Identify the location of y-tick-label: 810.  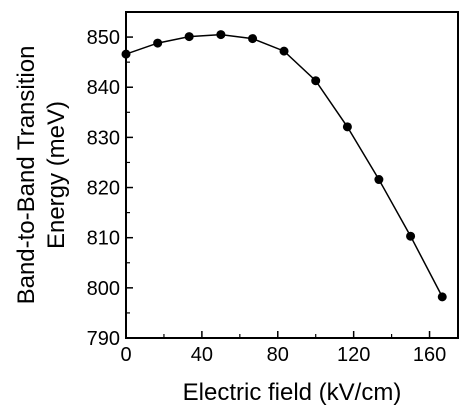
(103, 239).